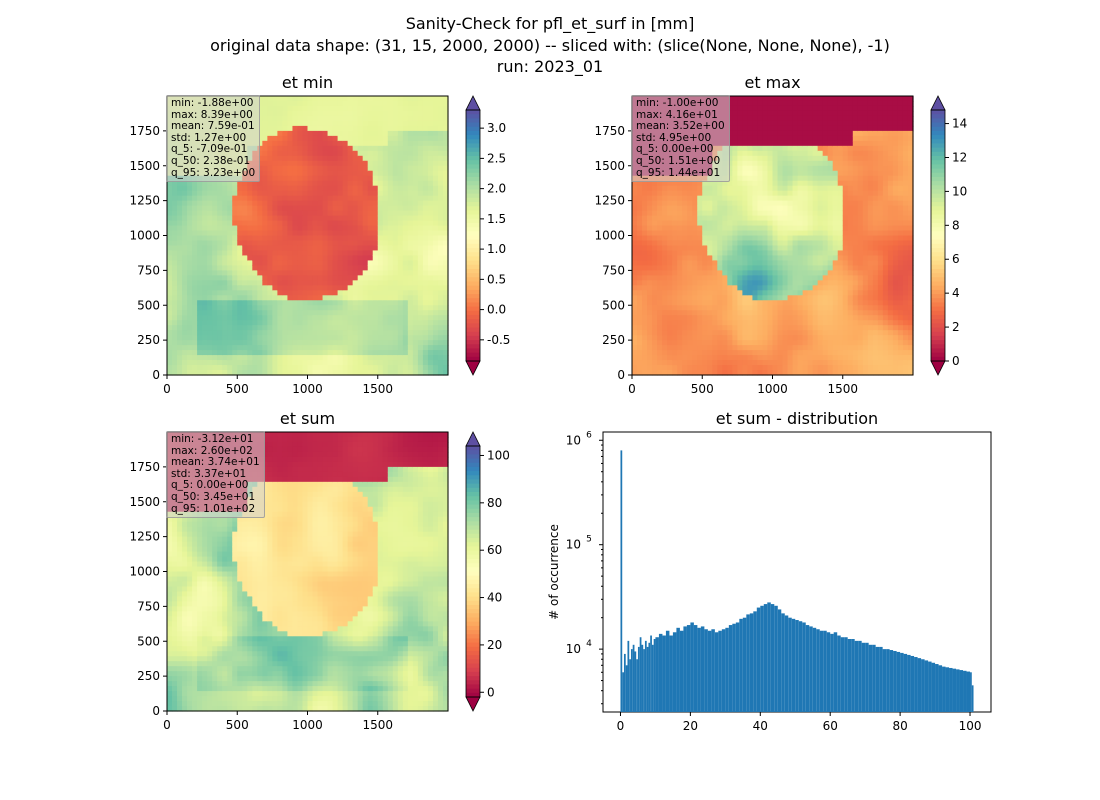 Image resolution: width=1100 pixels, height=800 pixels. What do you see at coordinates (144, 201) in the screenshot?
I see `y-tick-label: 1250` at bounding box center [144, 201].